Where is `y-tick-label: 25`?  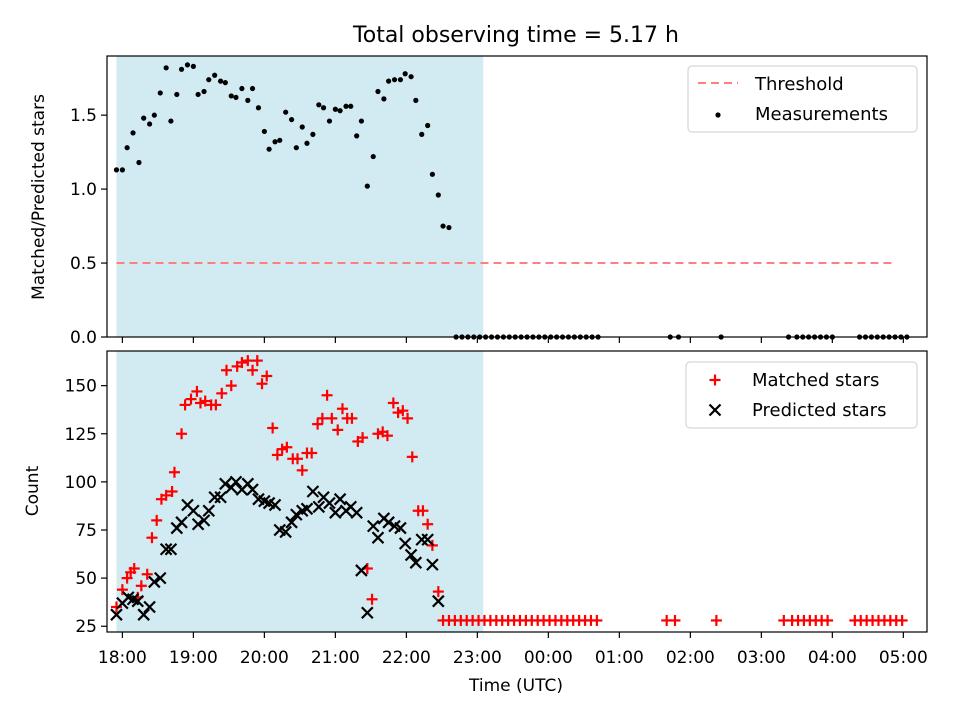 y-tick-label: 25 is located at coordinates (86, 627).